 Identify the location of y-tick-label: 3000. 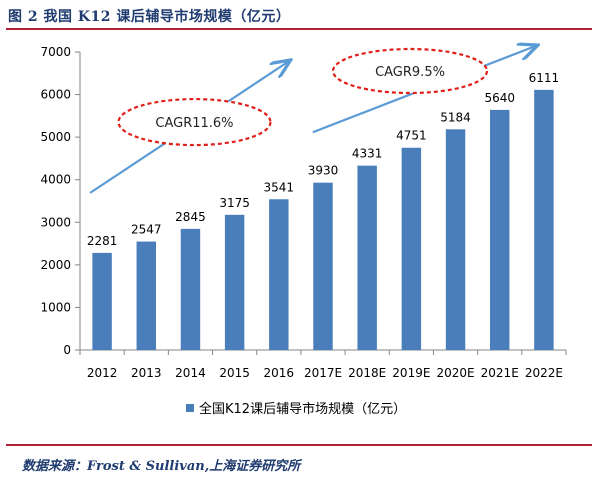
(55, 222).